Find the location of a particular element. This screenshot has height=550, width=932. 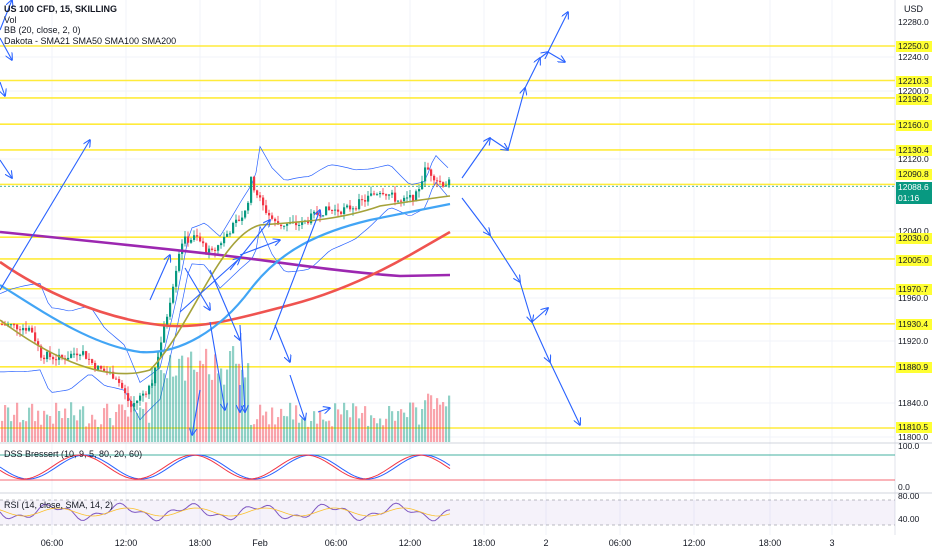

level-tag-12190: 12190.2 is located at coordinates (914, 99).